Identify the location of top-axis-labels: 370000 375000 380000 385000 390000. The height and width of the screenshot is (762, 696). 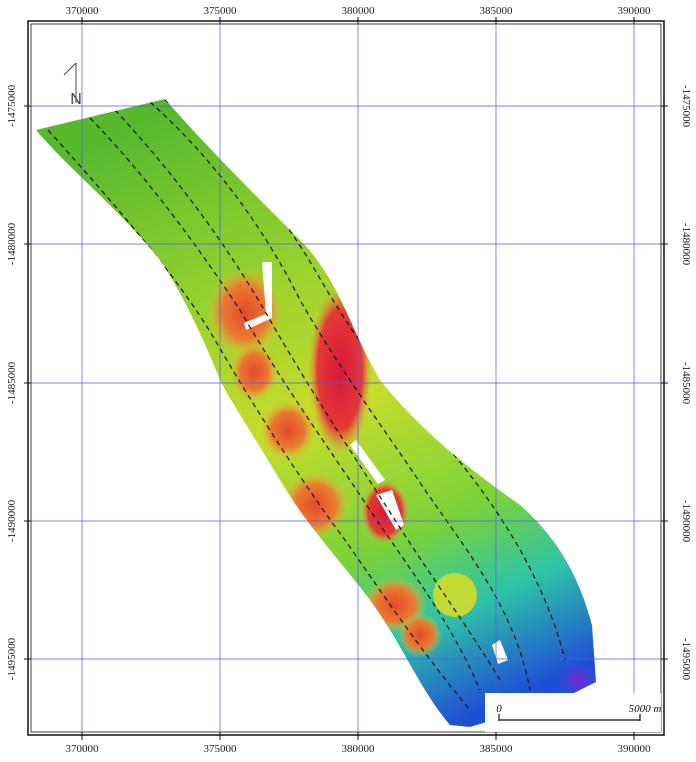
(359, 11).